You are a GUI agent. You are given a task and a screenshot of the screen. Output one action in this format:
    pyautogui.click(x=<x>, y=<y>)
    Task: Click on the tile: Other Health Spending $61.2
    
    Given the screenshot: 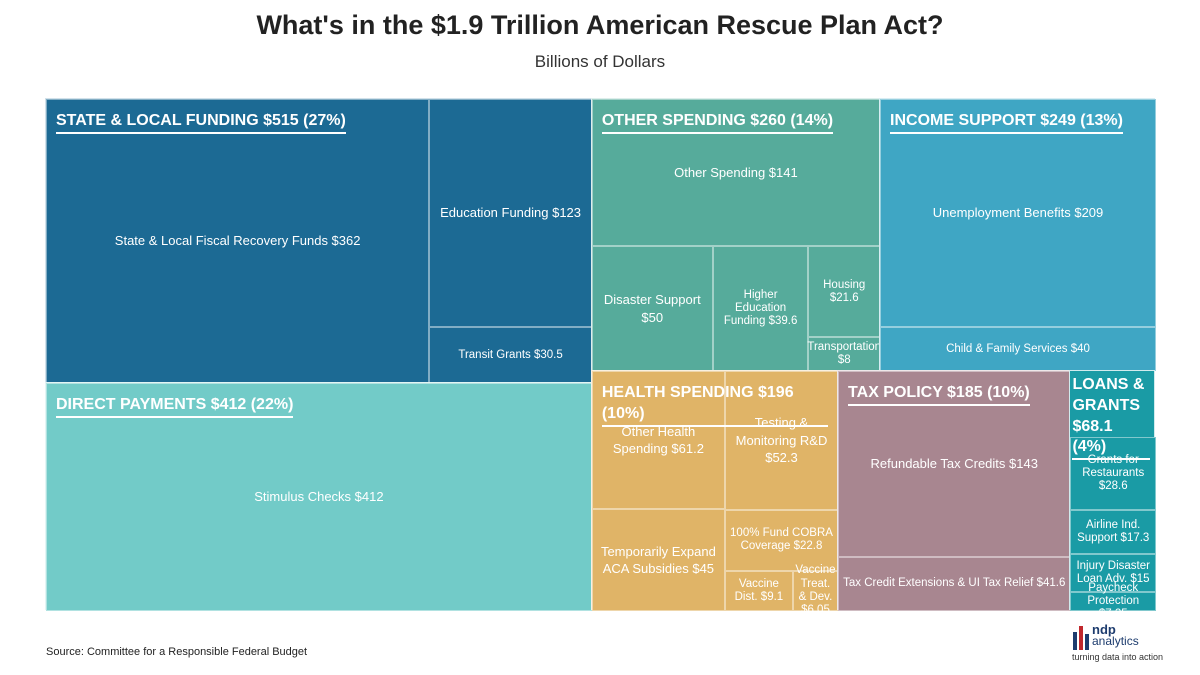 What is the action you would take?
    pyautogui.click(x=658, y=440)
    